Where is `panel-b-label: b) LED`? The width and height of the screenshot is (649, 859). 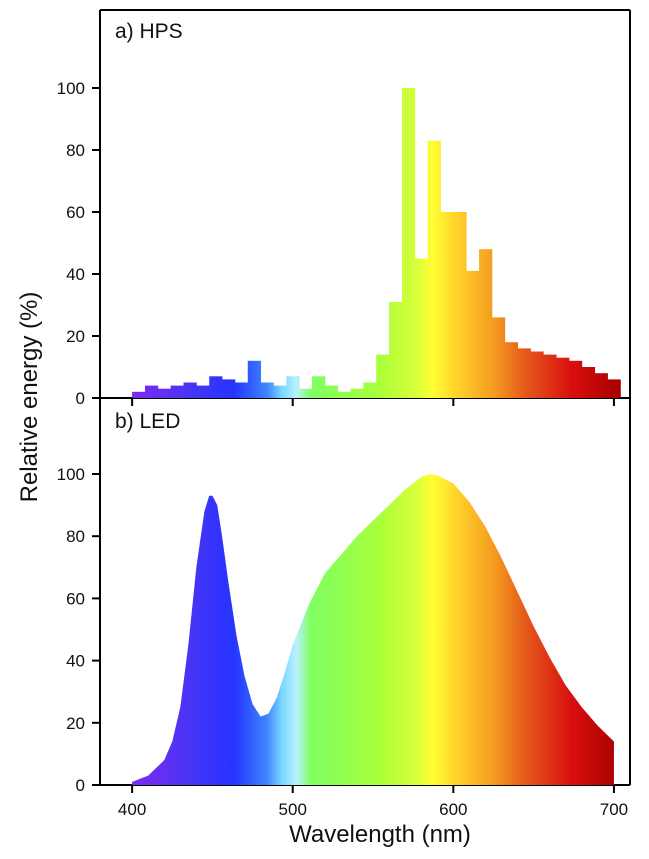 panel-b-label: b) LED is located at coordinates (147, 421).